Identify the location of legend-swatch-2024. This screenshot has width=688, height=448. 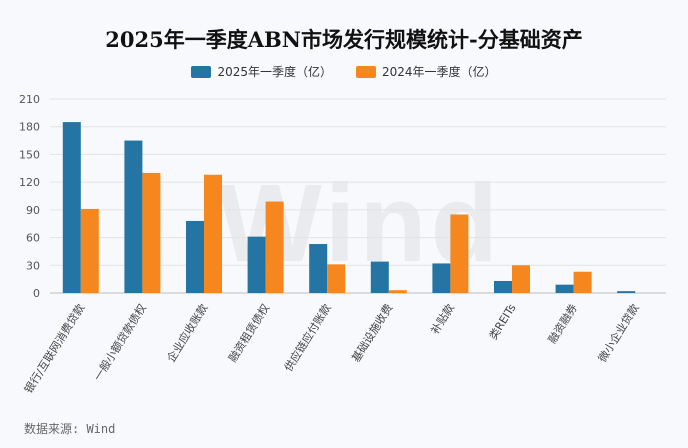
(366, 71).